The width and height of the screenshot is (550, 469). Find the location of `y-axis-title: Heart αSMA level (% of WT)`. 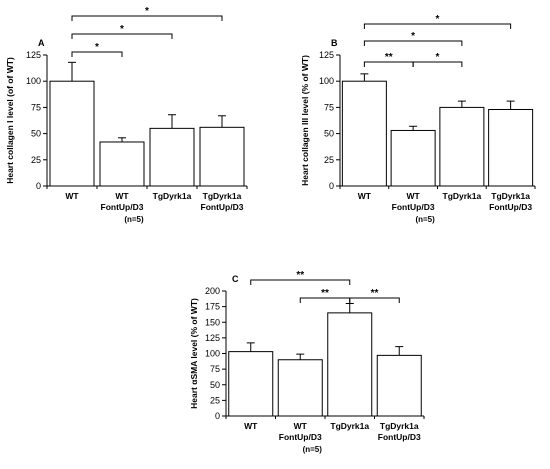

y-axis-title: Heart αSMA level (% of WT) is located at coordinates (194, 353).